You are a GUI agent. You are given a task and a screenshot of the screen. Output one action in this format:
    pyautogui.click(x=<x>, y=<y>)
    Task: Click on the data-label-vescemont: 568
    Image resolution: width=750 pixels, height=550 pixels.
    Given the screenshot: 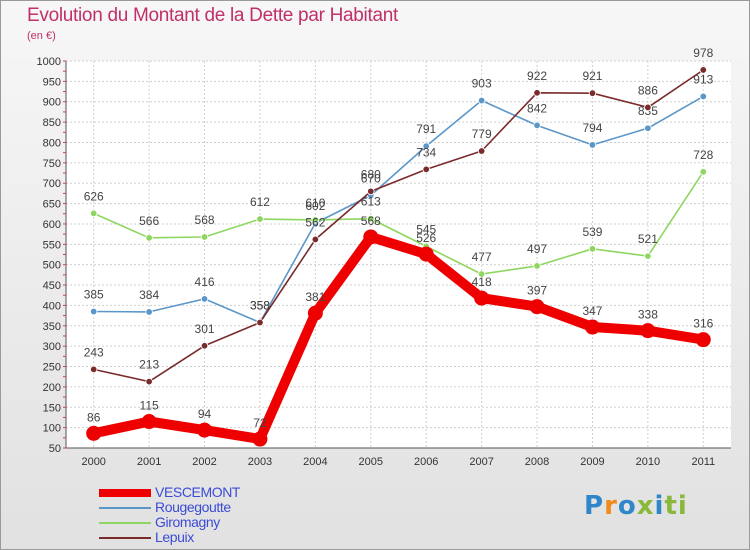 What is the action you would take?
    pyautogui.click(x=371, y=221)
    